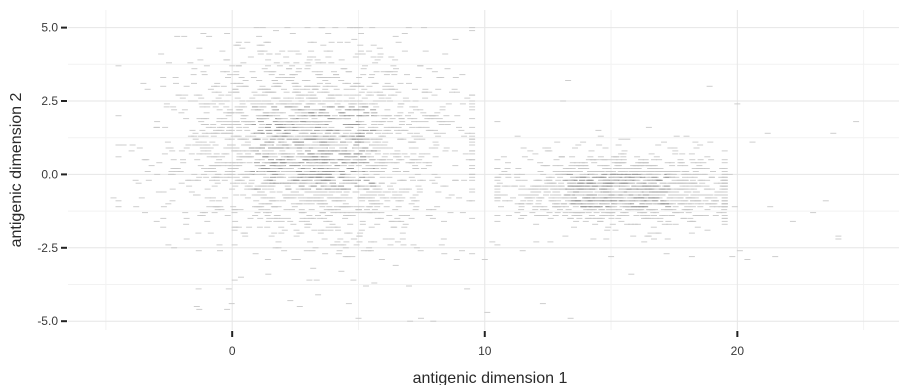 The height and width of the screenshot is (385, 899). I want to click on y-tick-label: 2.5, so click(49, 101).